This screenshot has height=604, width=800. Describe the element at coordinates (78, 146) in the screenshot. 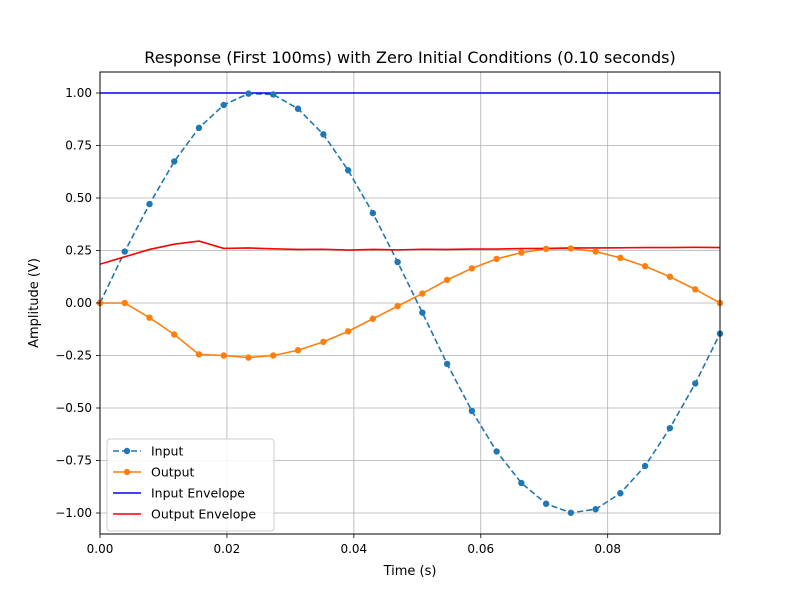

I see `y-tick-label: 0.75` at that location.